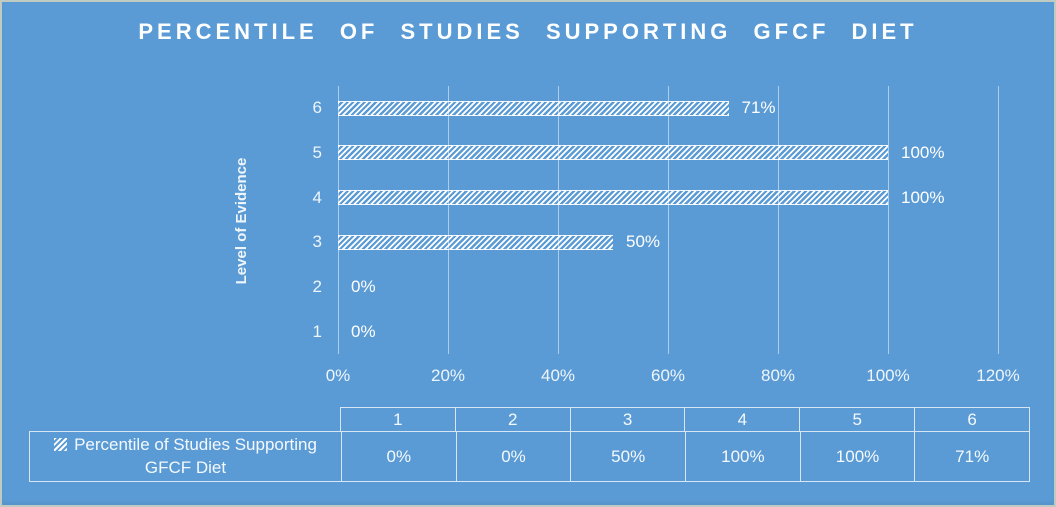 The height and width of the screenshot is (507, 1056). What do you see at coordinates (971, 419) in the screenshot?
I see `data-table-column-header: 6` at bounding box center [971, 419].